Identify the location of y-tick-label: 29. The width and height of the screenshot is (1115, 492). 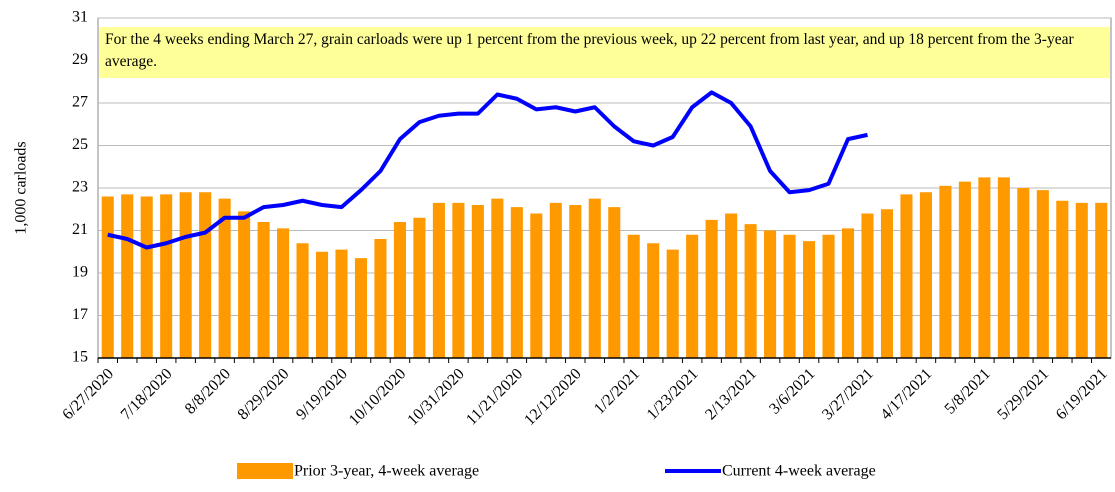
(80, 59).